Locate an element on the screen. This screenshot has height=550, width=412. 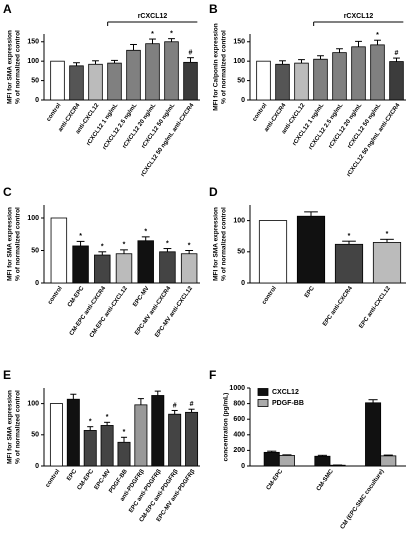
x-tick-label: CM-EPC is located at coordinates (76, 296).